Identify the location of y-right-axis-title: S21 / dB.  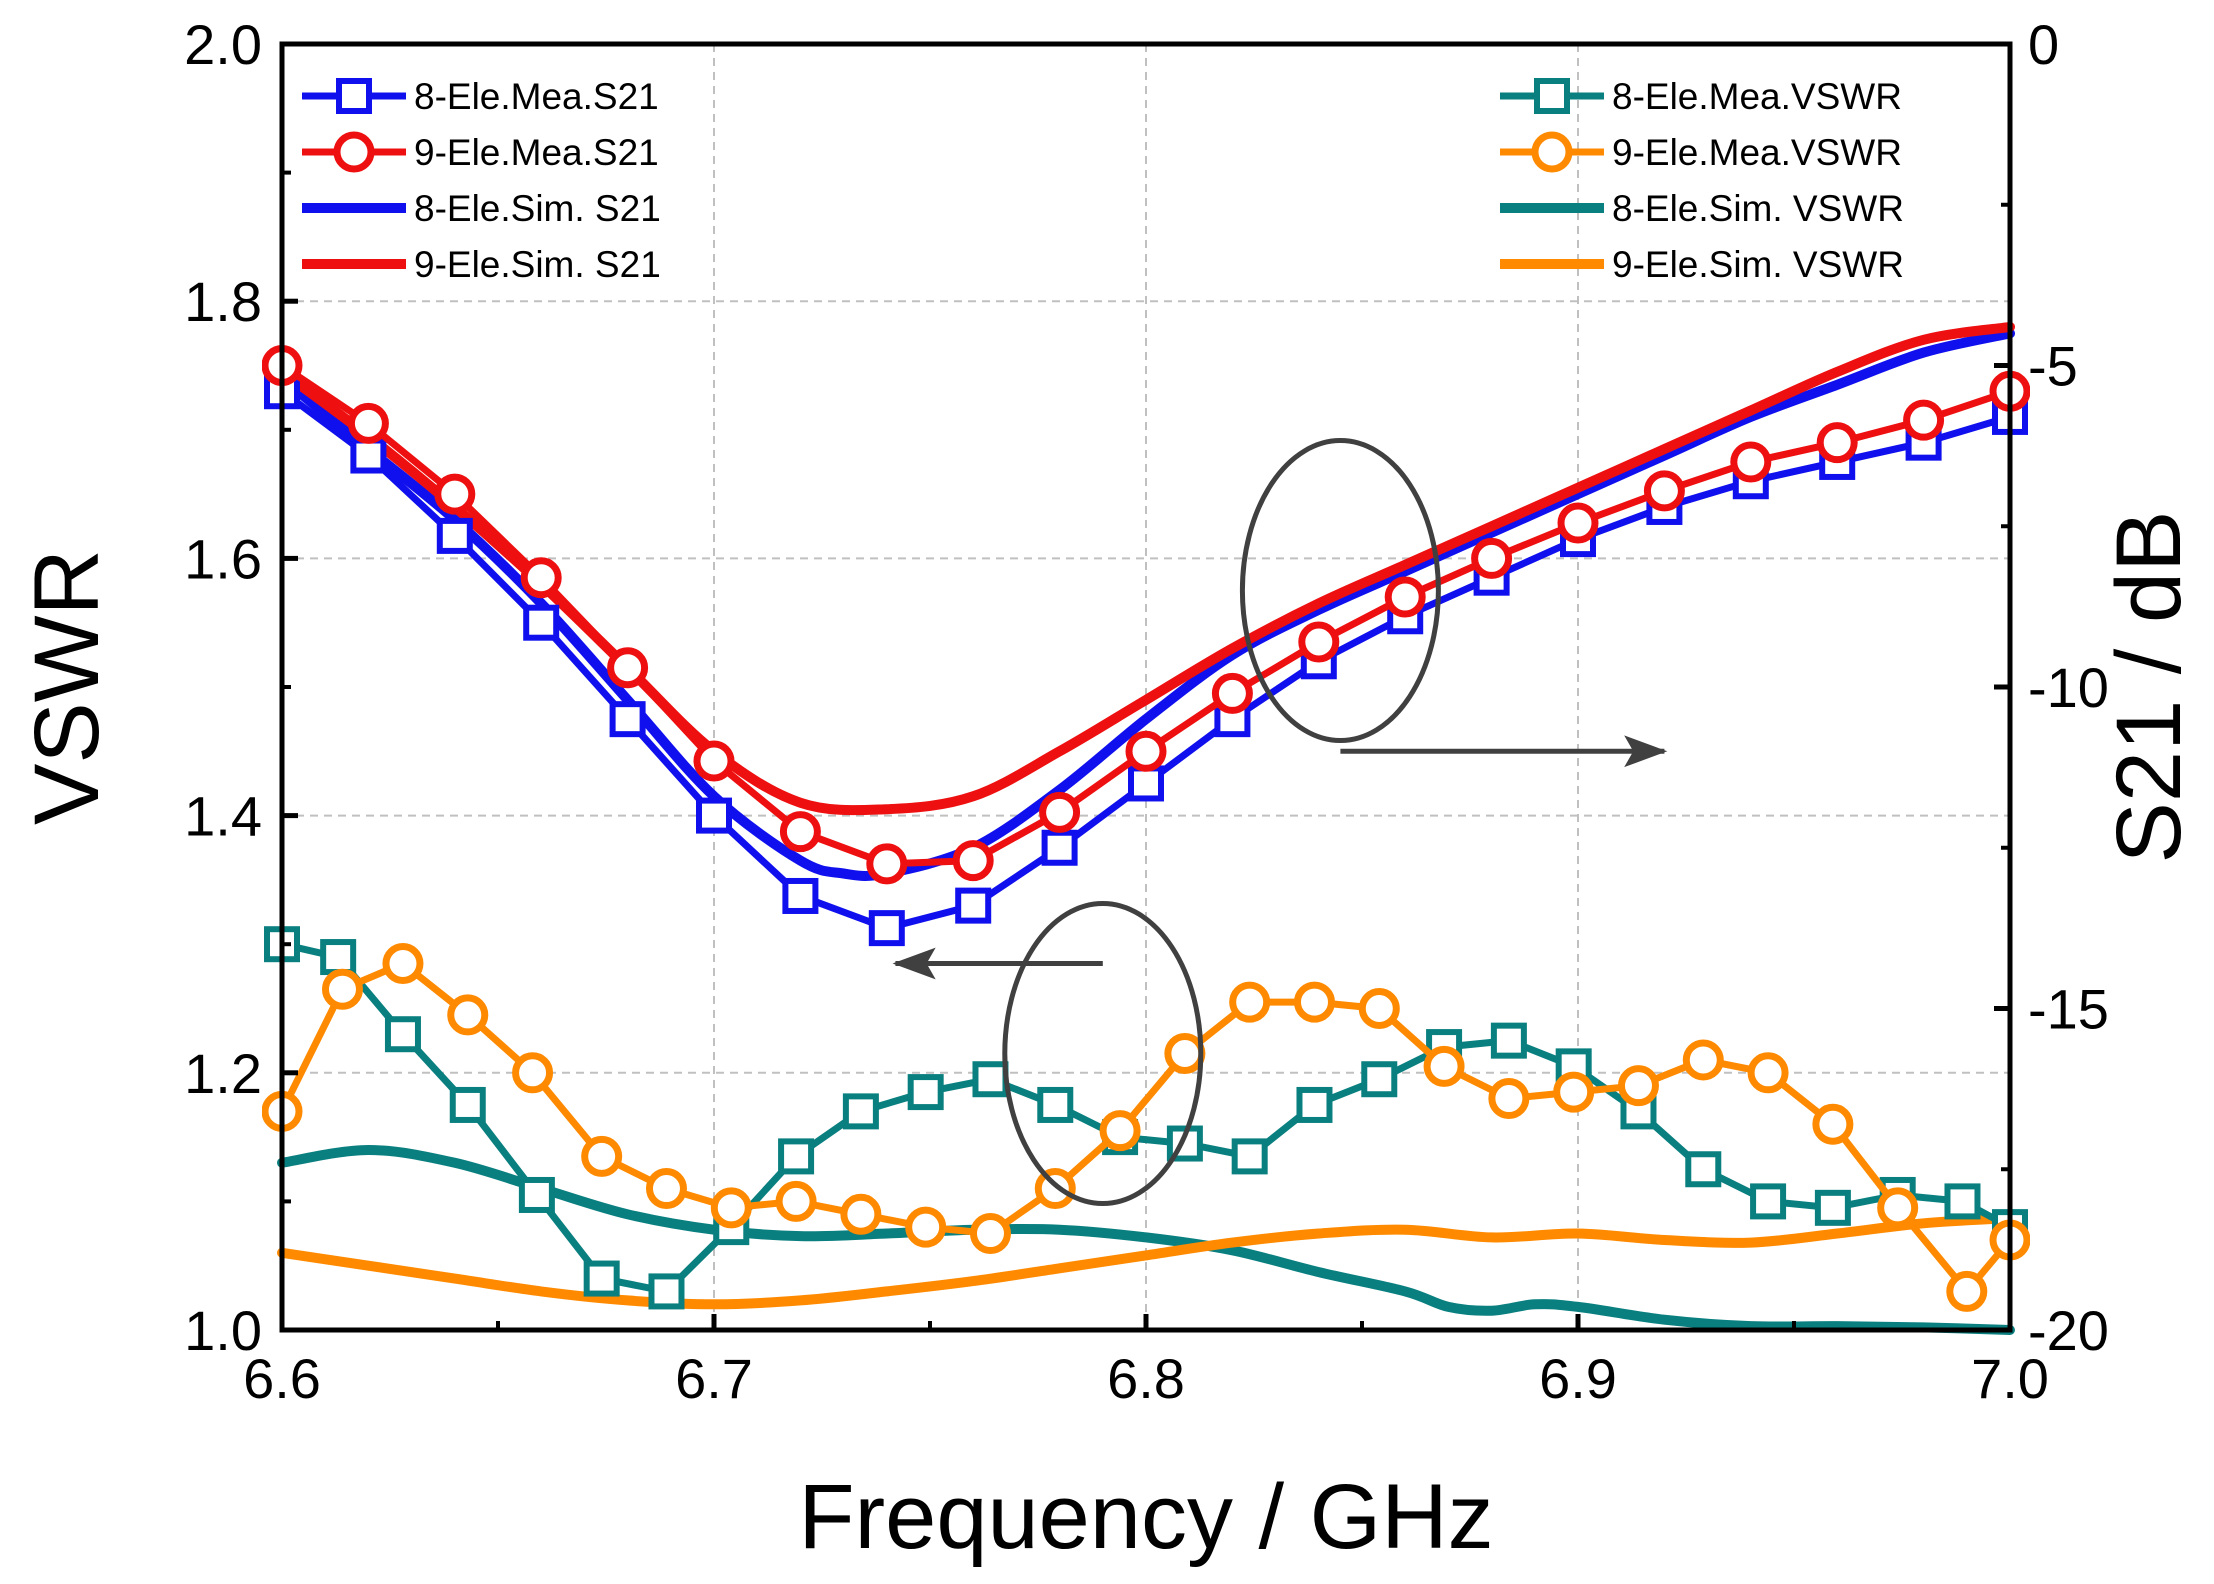
(2149, 687).